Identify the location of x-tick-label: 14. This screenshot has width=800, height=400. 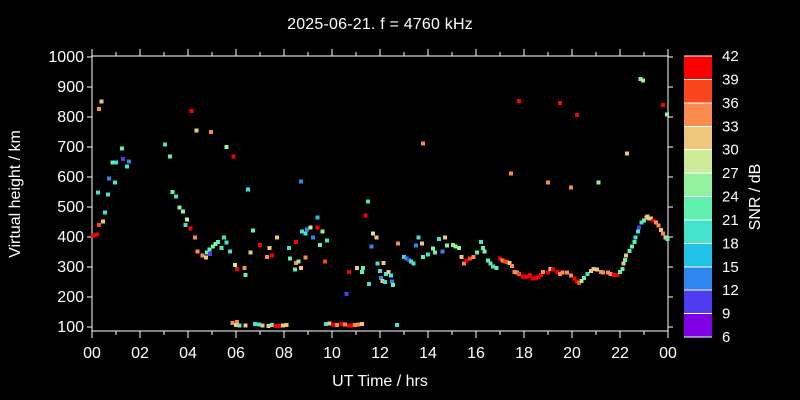
(428, 353).